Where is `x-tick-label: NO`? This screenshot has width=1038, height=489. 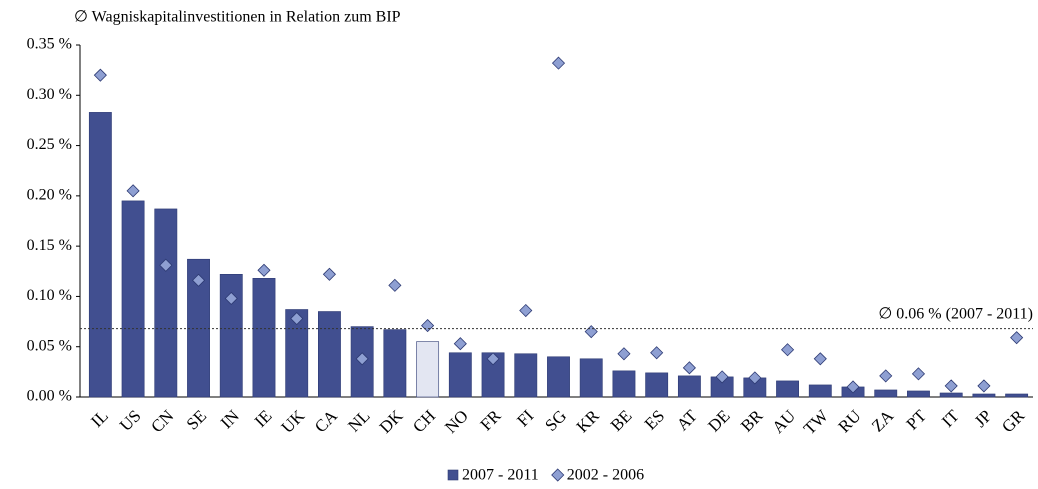 x-tick-label: NO is located at coordinates (456, 421).